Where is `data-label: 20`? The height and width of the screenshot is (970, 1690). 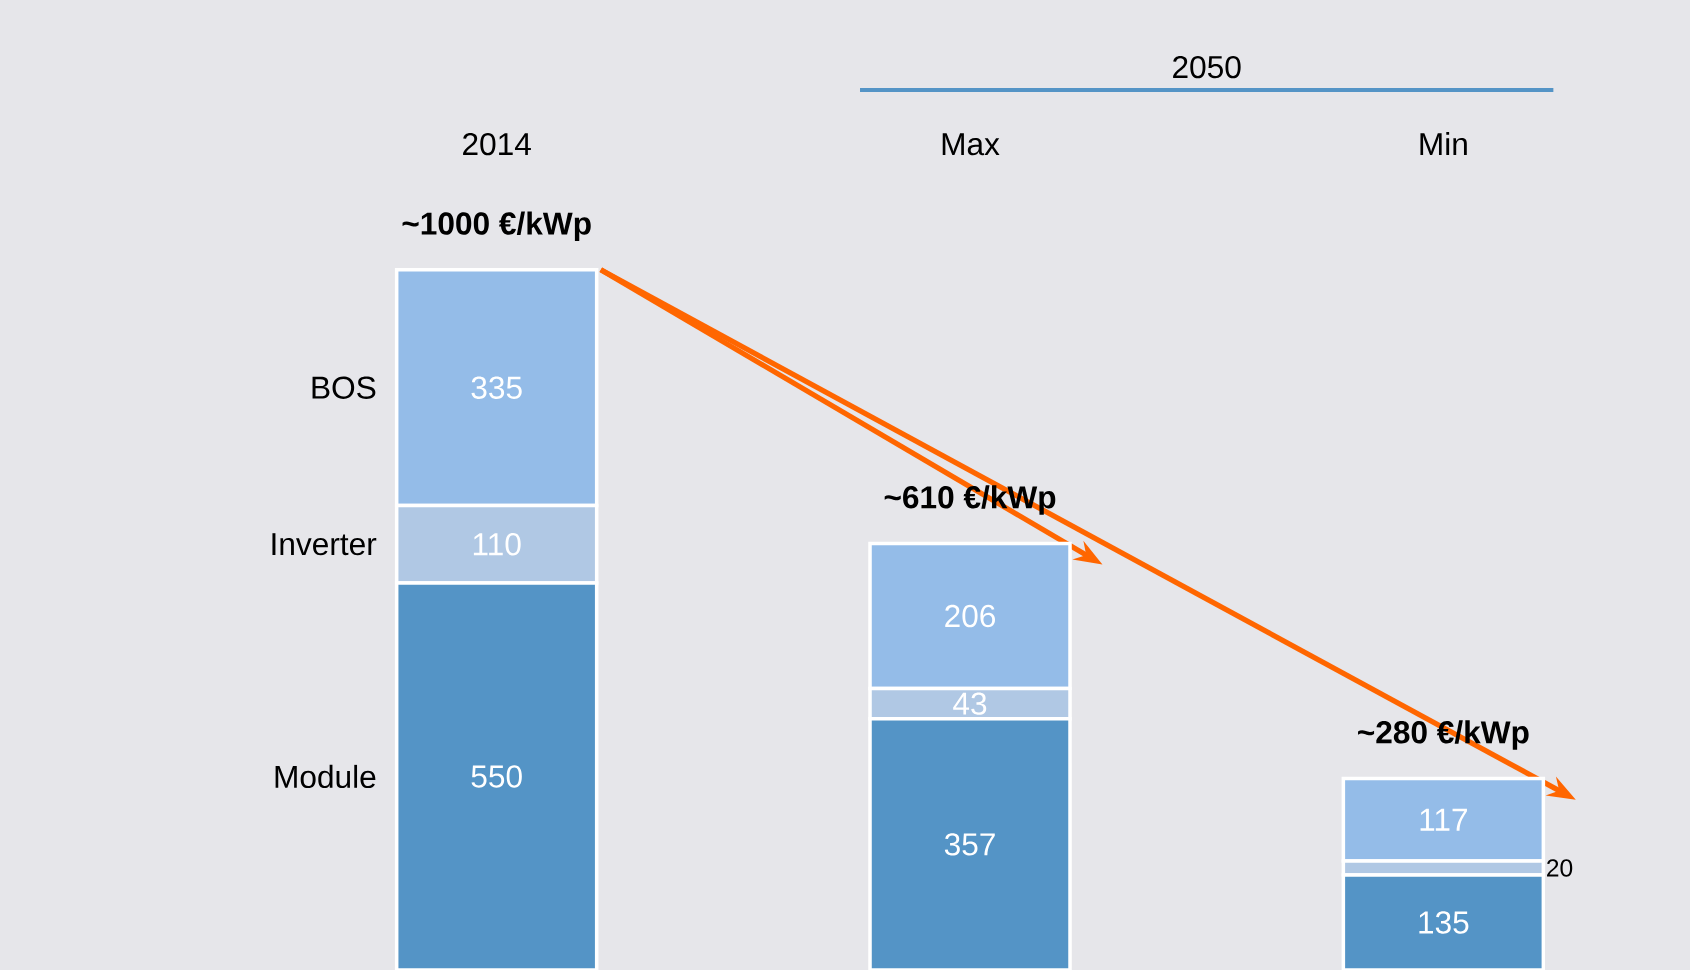 data-label: 20 is located at coordinates (1560, 868).